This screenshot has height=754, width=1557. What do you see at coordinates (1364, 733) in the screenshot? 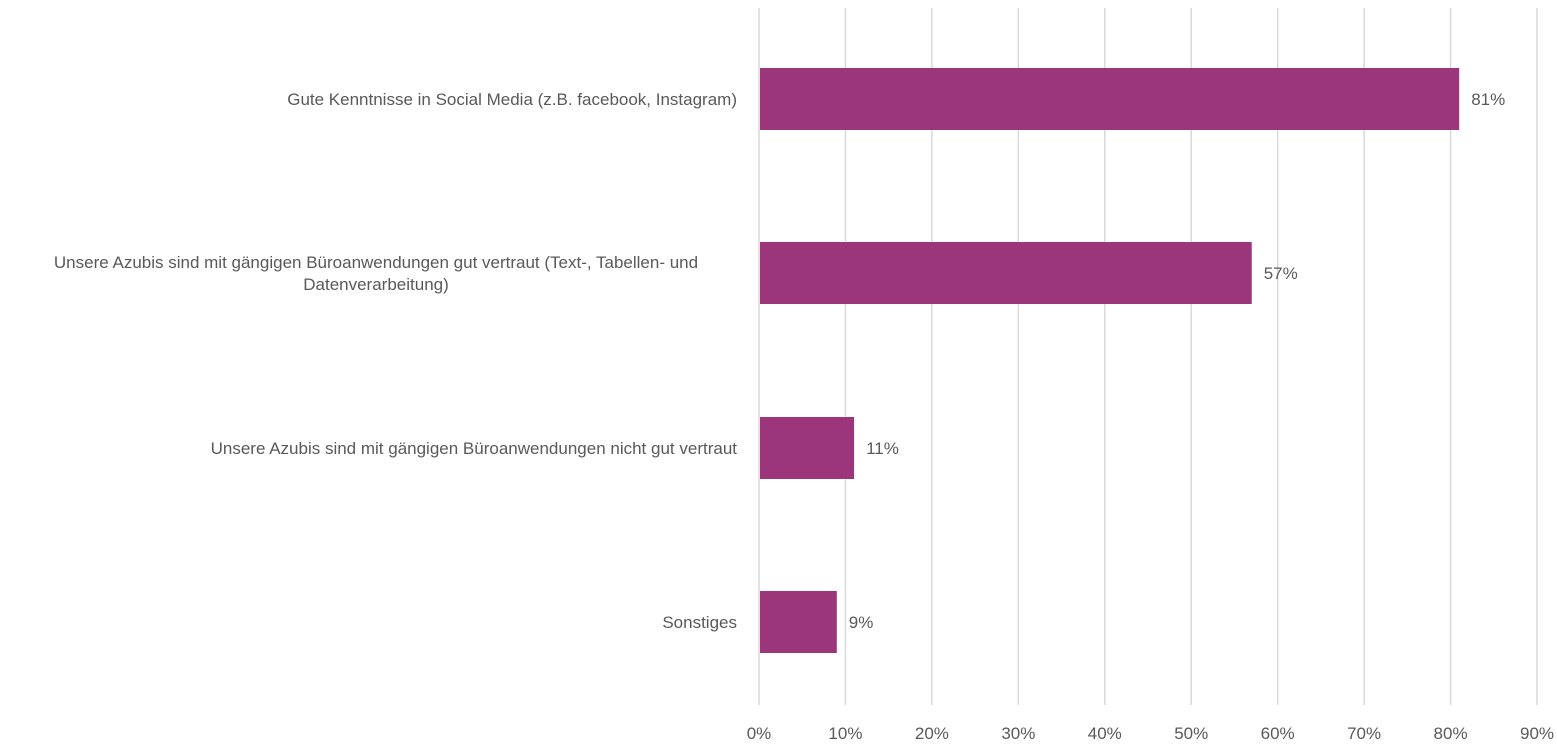
I see `x-tick-label: 70%` at bounding box center [1364, 733].